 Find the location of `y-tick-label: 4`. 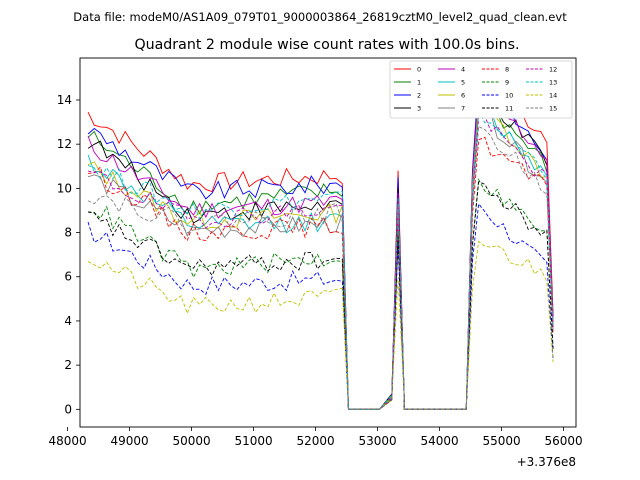

y-tick-label: 4 is located at coordinates (68, 321).